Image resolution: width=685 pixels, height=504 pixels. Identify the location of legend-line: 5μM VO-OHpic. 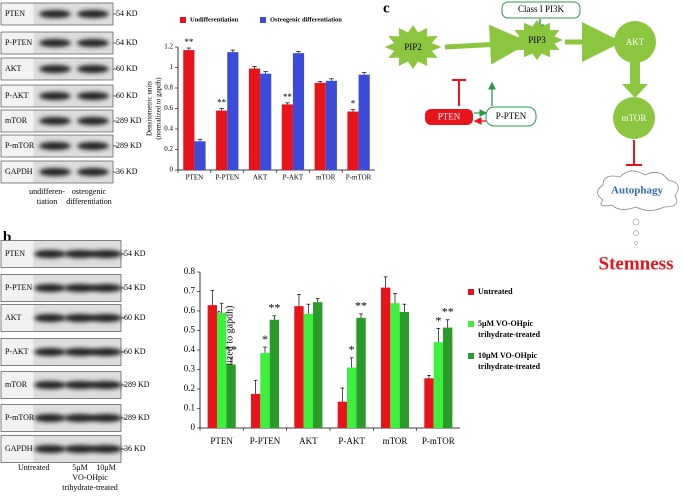
(506, 323).